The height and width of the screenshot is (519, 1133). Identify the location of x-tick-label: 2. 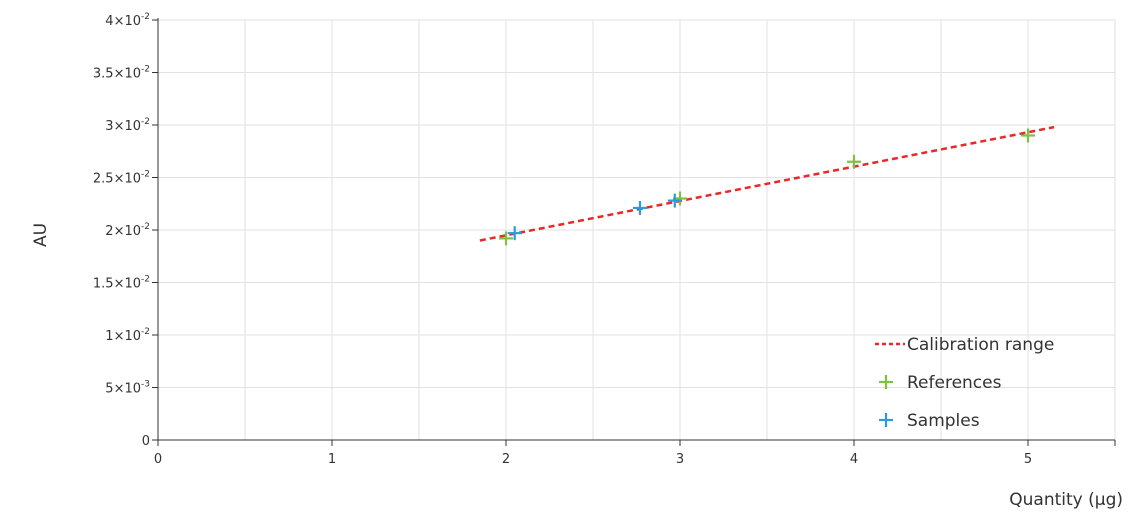
(506, 459).